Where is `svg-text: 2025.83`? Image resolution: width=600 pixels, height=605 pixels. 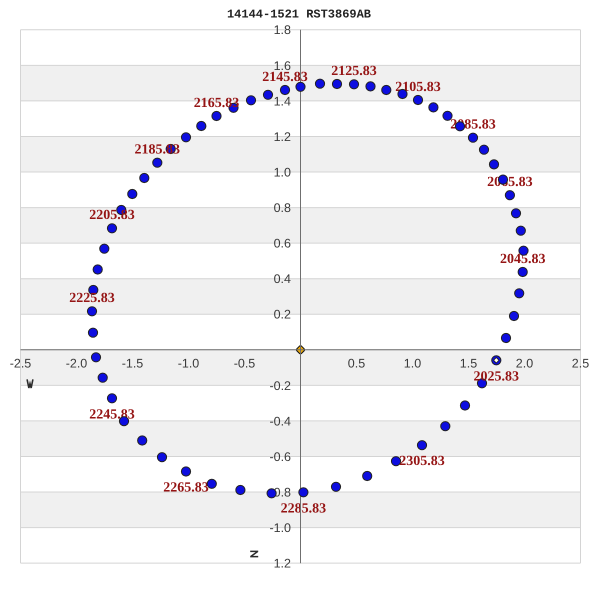 svg-text: 2025.83 is located at coordinates (497, 376).